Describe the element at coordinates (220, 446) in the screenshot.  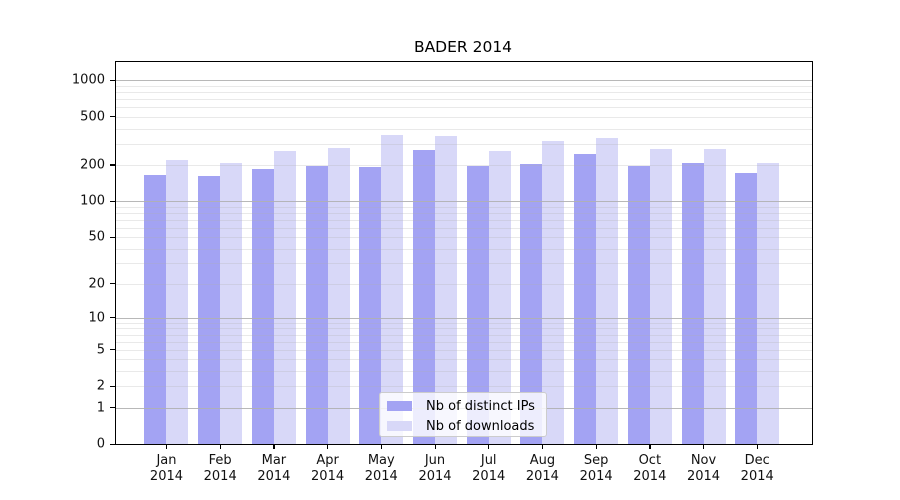
I see `x-tick-feb` at that location.